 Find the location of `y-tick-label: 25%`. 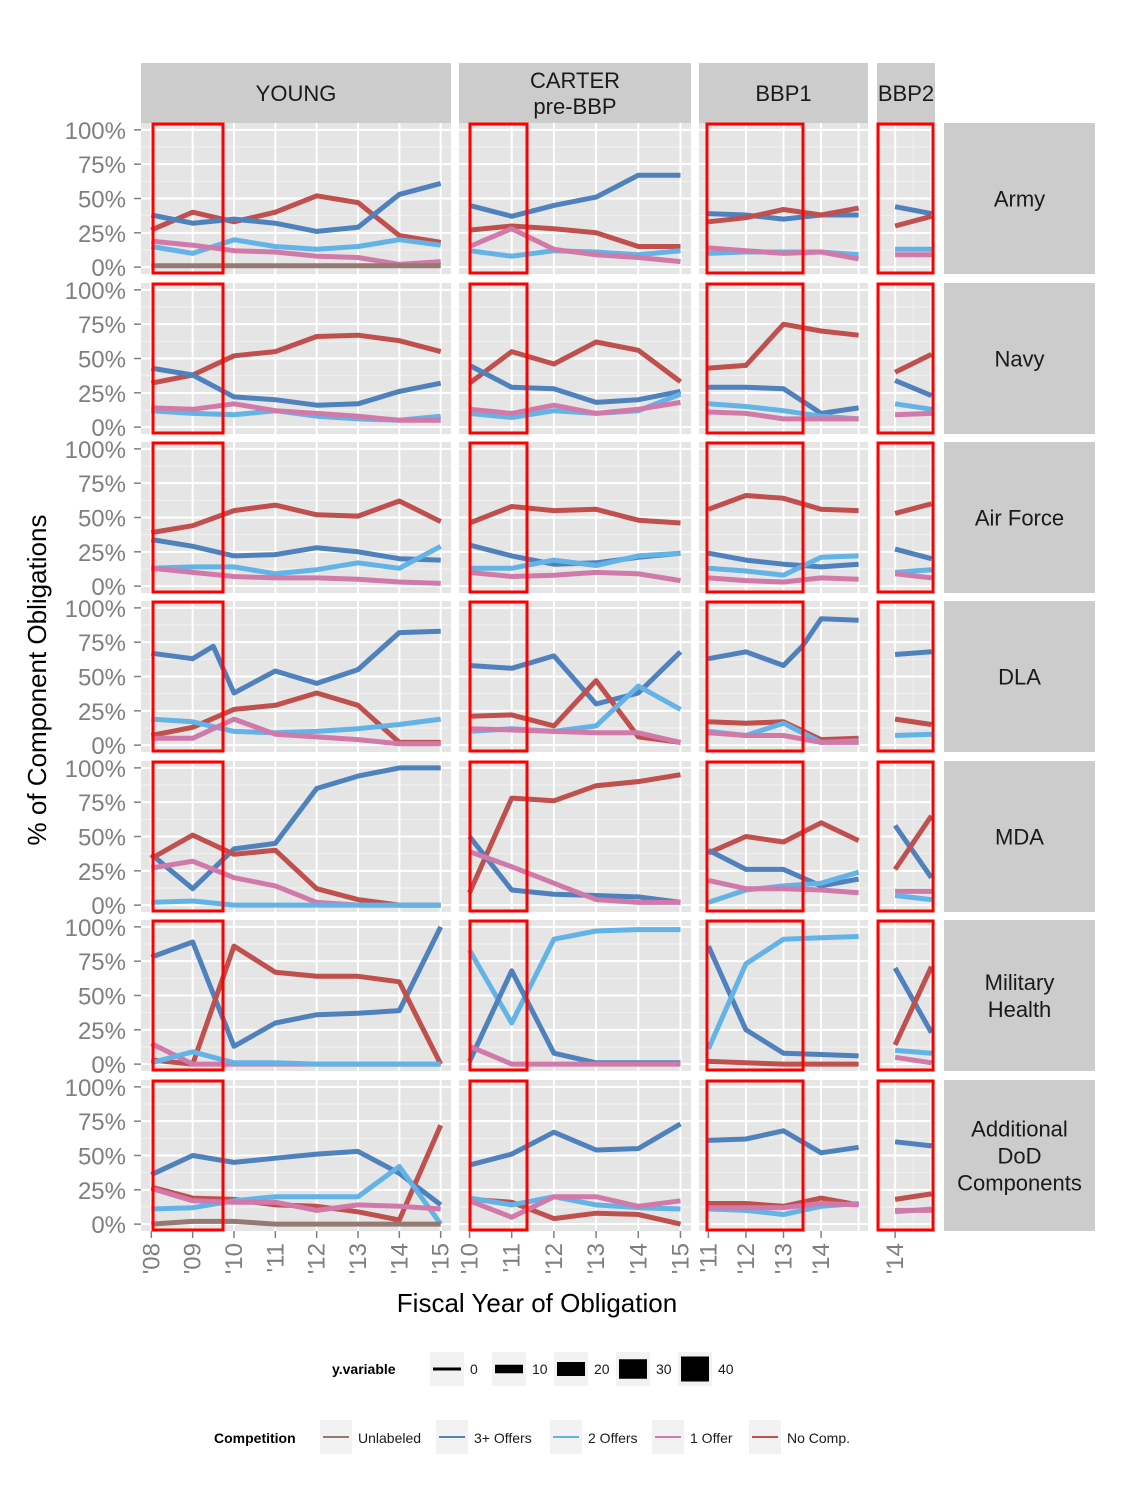

y-tick-label: 25% is located at coordinates (102, 712).